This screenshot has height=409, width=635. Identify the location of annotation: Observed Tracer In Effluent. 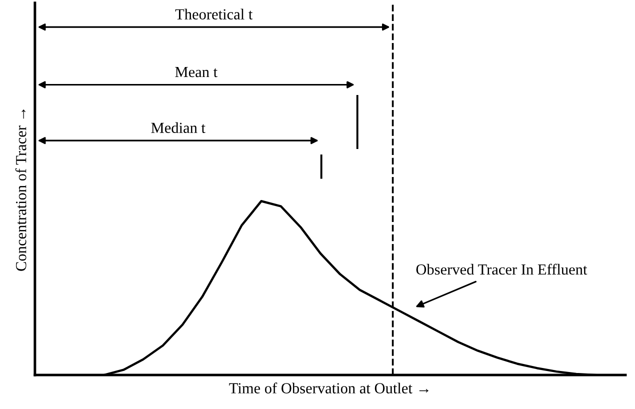
(502, 269).